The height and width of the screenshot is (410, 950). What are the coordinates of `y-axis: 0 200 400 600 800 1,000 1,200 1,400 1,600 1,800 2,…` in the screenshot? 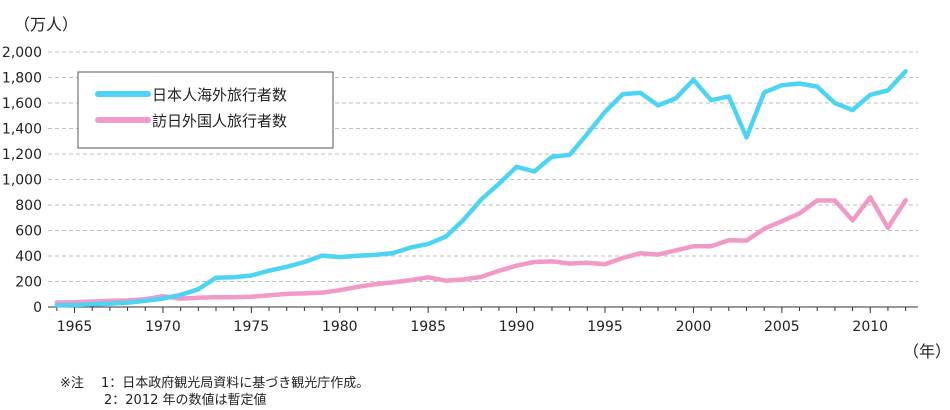 It's located at (22, 180).